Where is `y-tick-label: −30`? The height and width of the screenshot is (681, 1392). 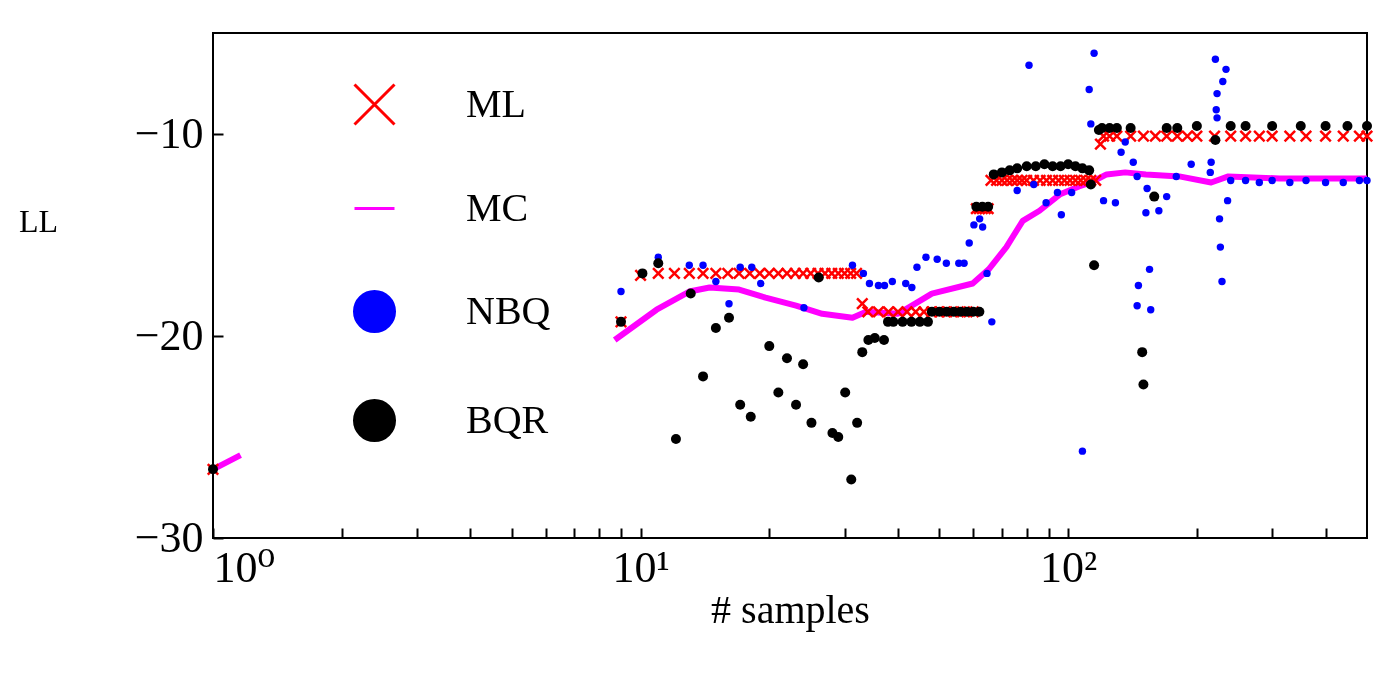
y-tick-label: −30 is located at coordinates (169, 537).